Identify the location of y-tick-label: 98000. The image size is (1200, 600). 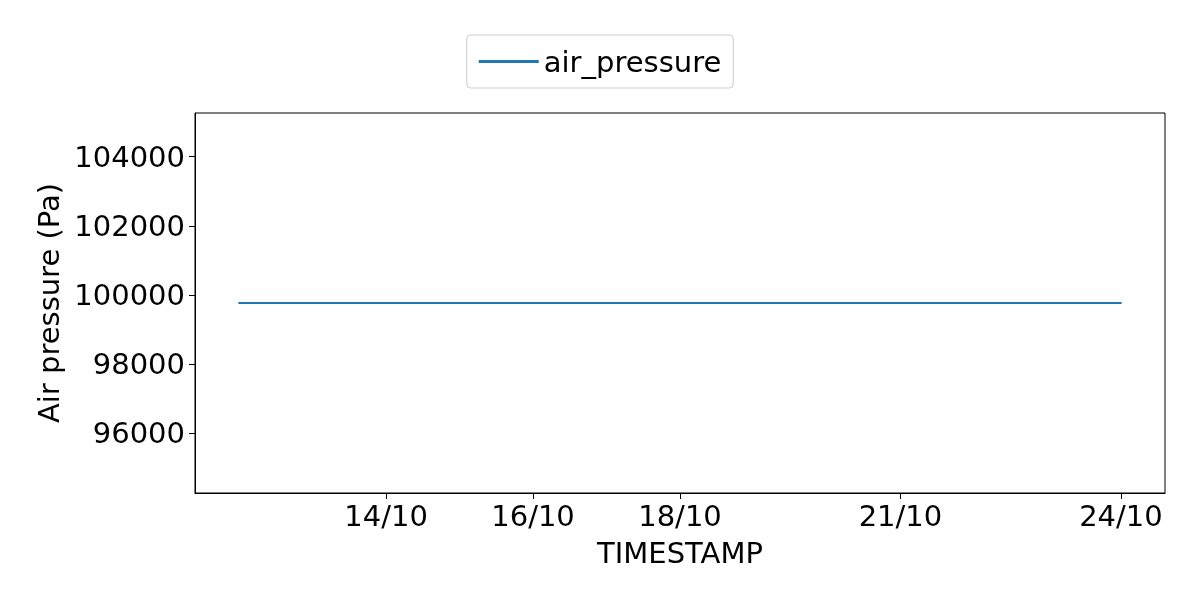
(138, 364).